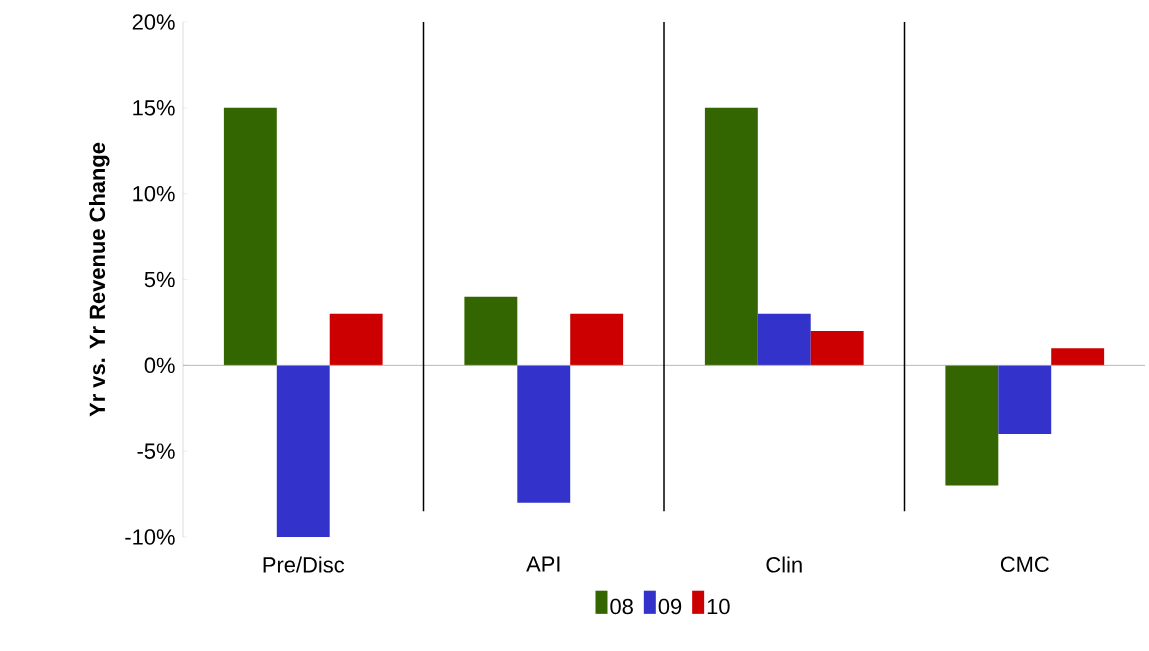 Image resolution: width=1149 pixels, height=651 pixels. What do you see at coordinates (621, 606) in the screenshot?
I see `legend-label: 08` at bounding box center [621, 606].